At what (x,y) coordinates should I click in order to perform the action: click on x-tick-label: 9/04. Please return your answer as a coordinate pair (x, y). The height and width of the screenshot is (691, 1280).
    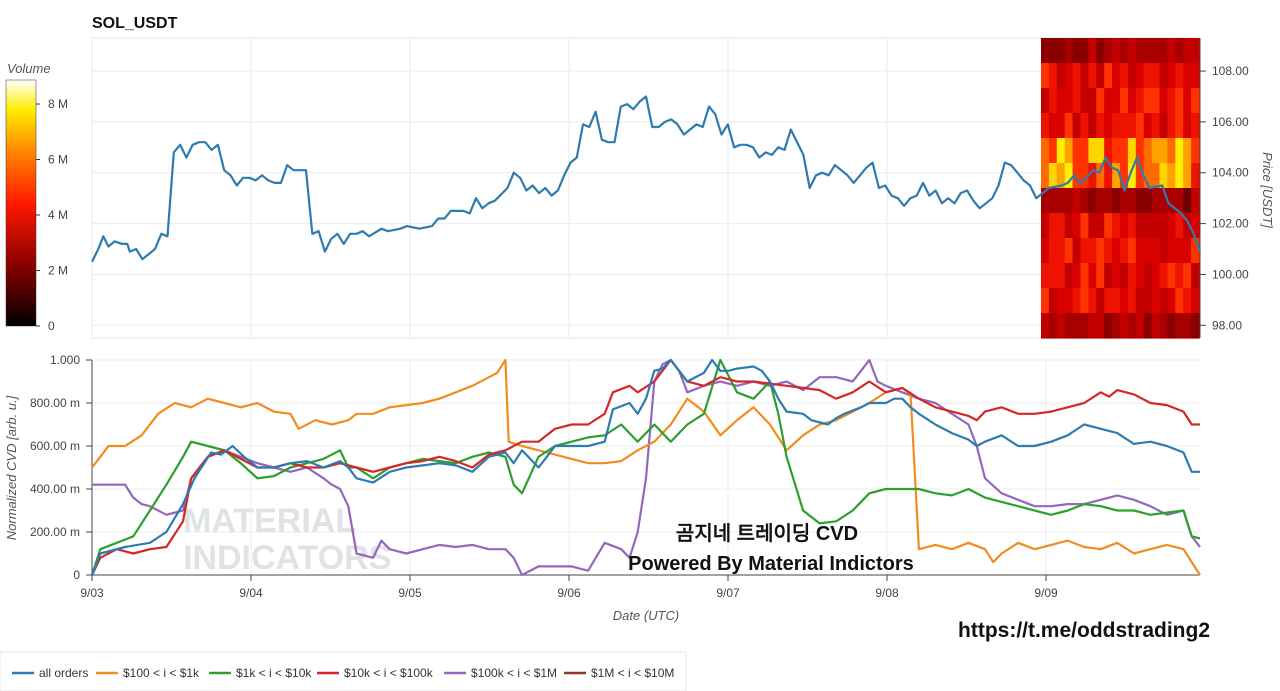
    Looking at the image, I should click on (251, 593).